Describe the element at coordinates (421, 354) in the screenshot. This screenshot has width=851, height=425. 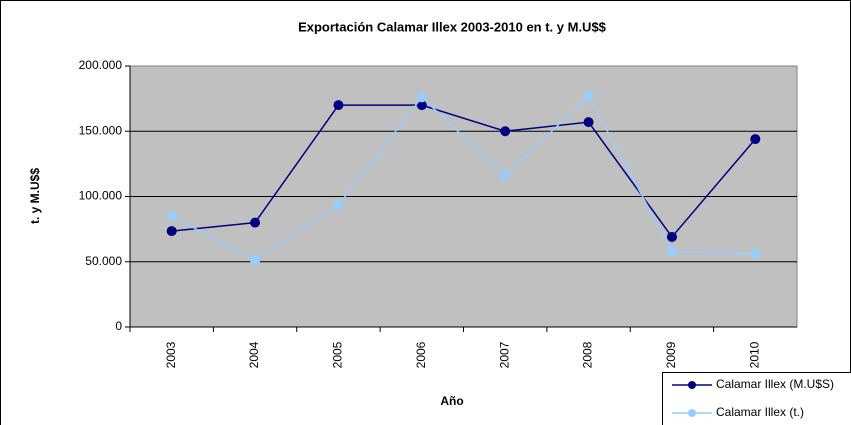
I see `x-tick-label: 2006` at that location.